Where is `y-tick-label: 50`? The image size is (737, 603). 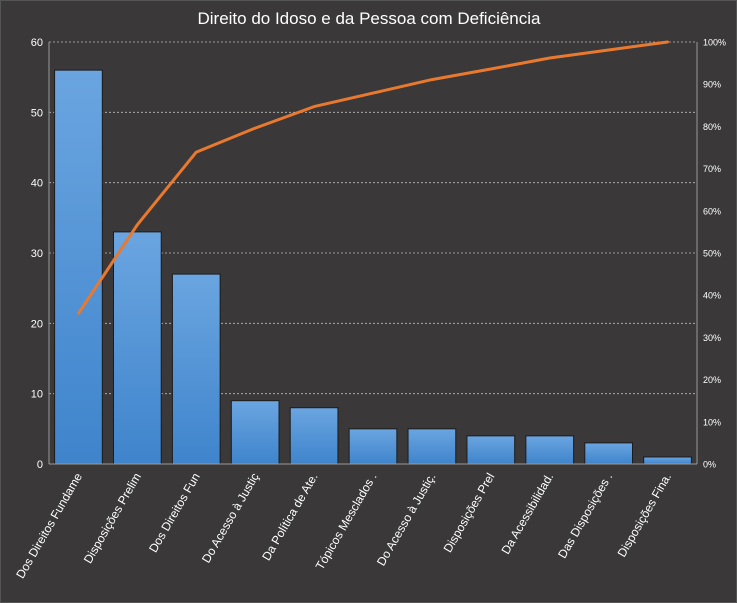 y-tick-label: 50 is located at coordinates (37, 113).